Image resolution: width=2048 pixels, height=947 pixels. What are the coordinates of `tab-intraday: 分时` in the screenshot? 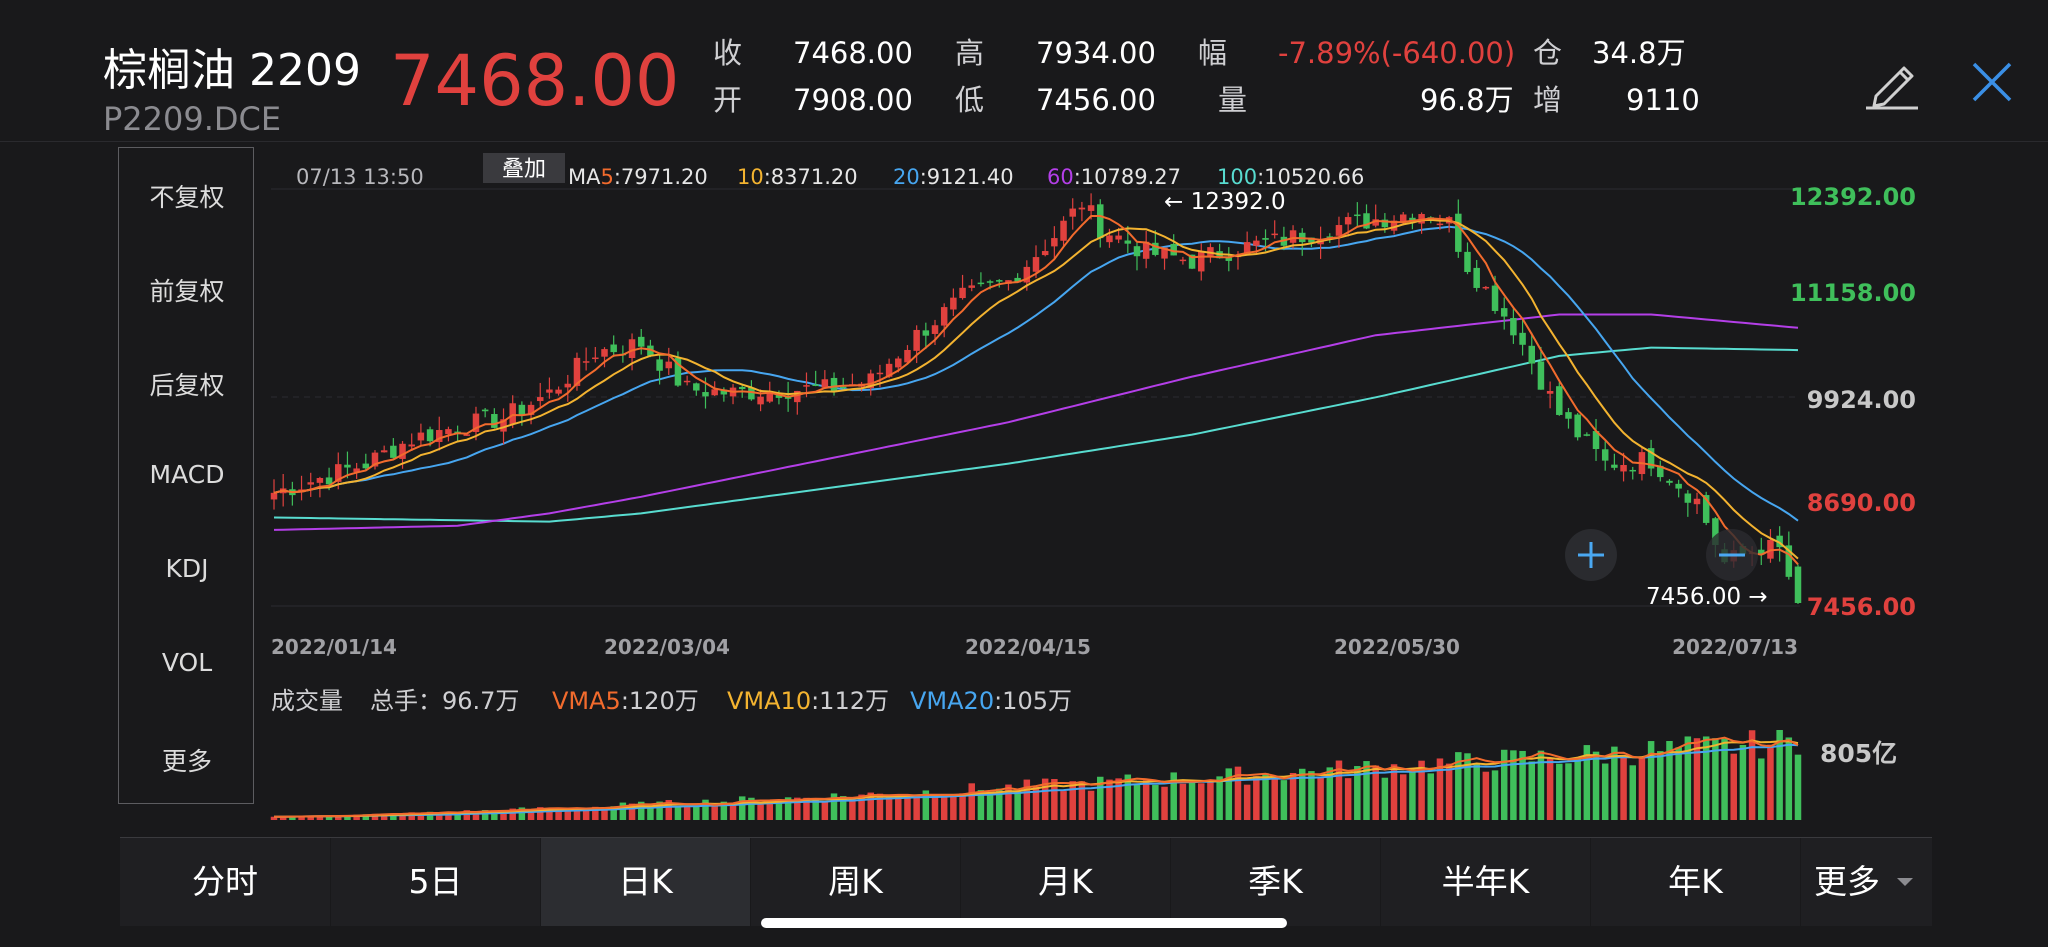 It's located at (225, 882).